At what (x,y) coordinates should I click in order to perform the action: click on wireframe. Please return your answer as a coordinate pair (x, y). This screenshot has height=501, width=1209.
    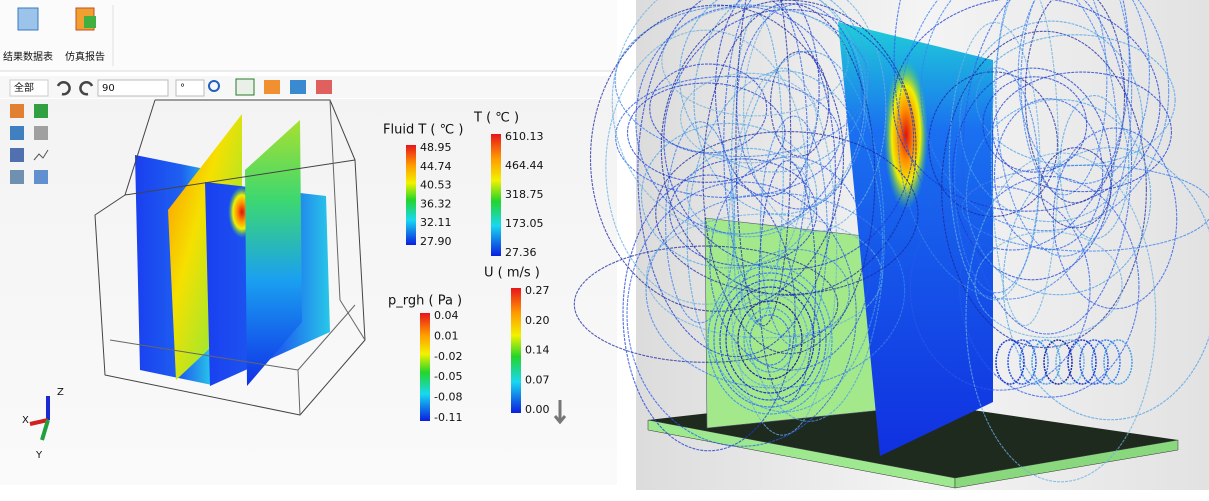
    Looking at the image, I should click on (326, 337).